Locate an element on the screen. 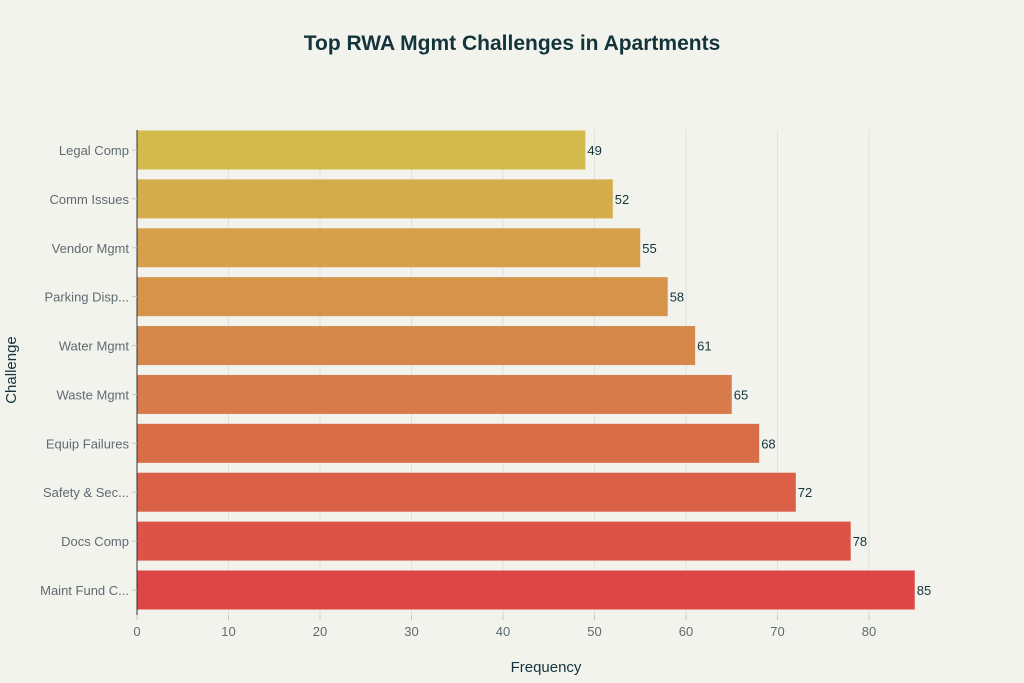 Image resolution: width=1024 pixels, height=683 pixels. x-axis-label: Frequency is located at coordinates (546, 667).